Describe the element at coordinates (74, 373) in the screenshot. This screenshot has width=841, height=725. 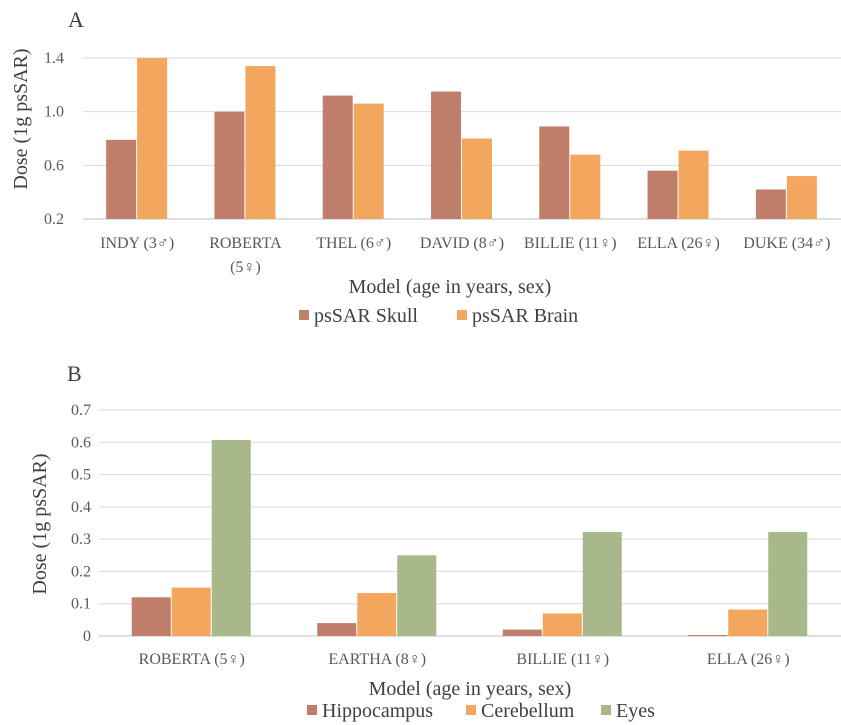
I see `panel-letter: B` at that location.